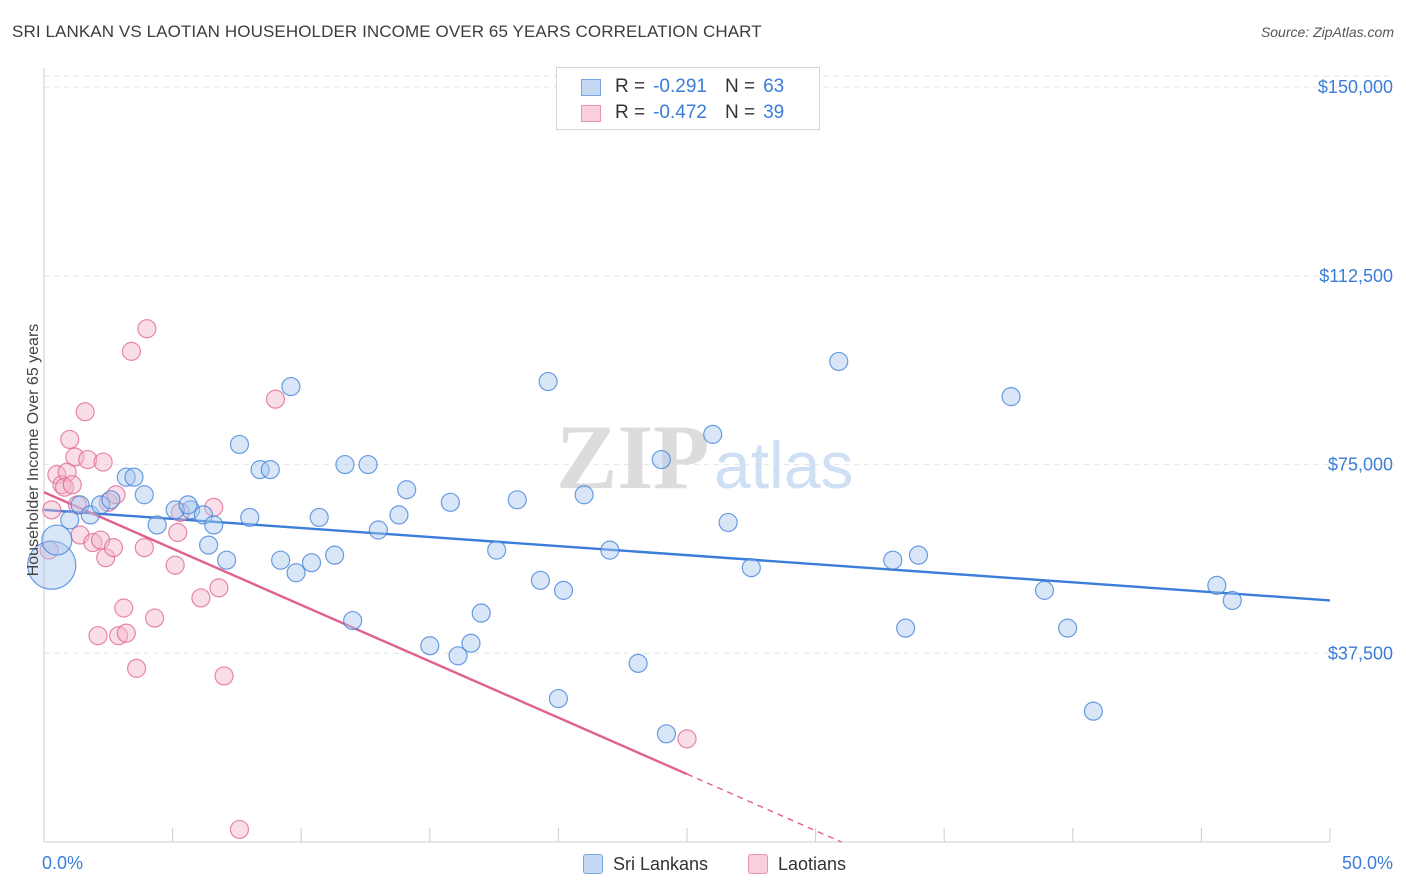 Image resolution: width=1406 pixels, height=892 pixels. What do you see at coordinates (687, 555) in the screenshot?
I see `sri-lankan-trend-line` at bounding box center [687, 555].